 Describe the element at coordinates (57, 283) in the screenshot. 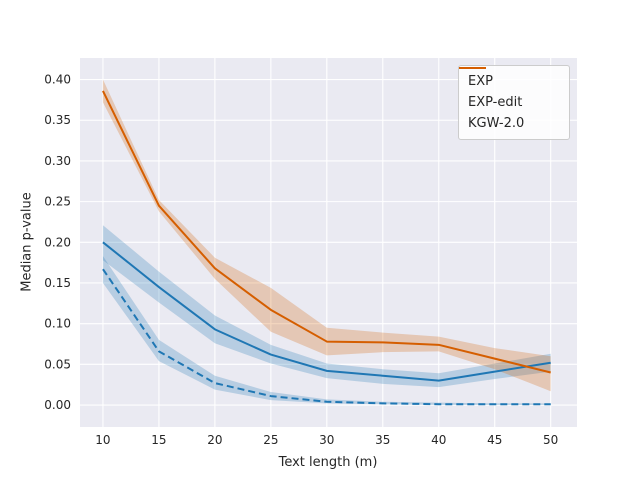

I see `y-tick-label: 0.15` at that location.